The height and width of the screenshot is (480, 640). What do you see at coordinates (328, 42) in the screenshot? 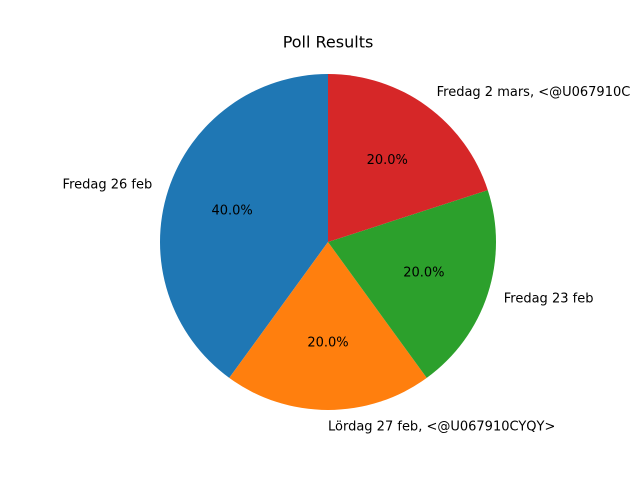
I see `chart-title: Poll Results` at bounding box center [328, 42].